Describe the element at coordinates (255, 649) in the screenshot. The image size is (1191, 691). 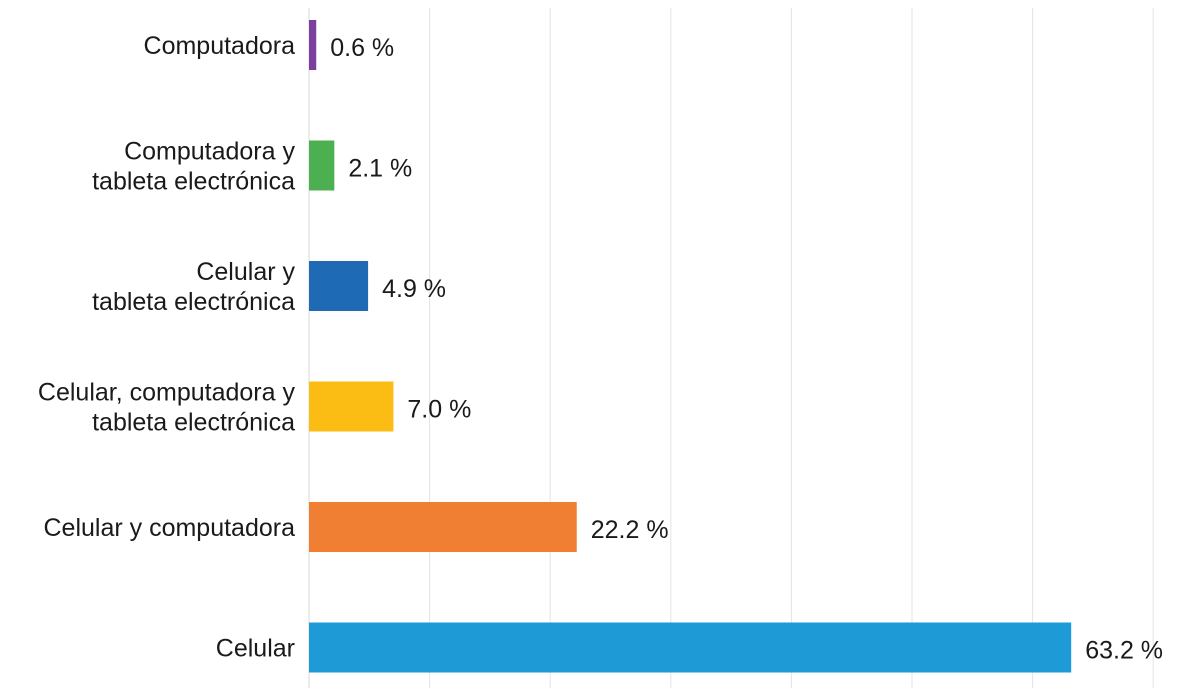
I see `category-label: Celular` at that location.